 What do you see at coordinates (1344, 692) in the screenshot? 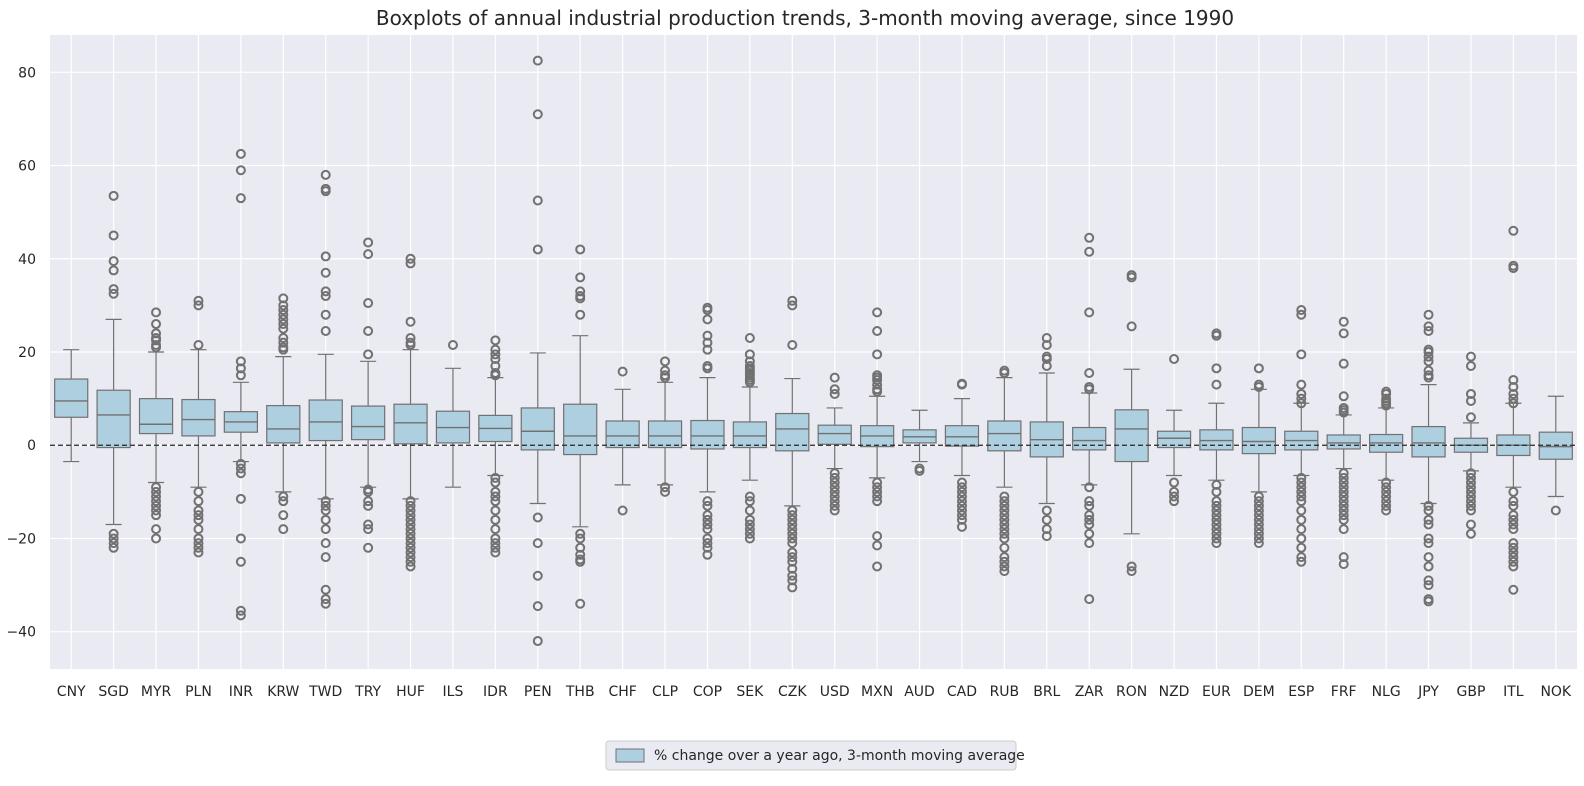
I see `x-tick-label: FRF` at bounding box center [1344, 692].